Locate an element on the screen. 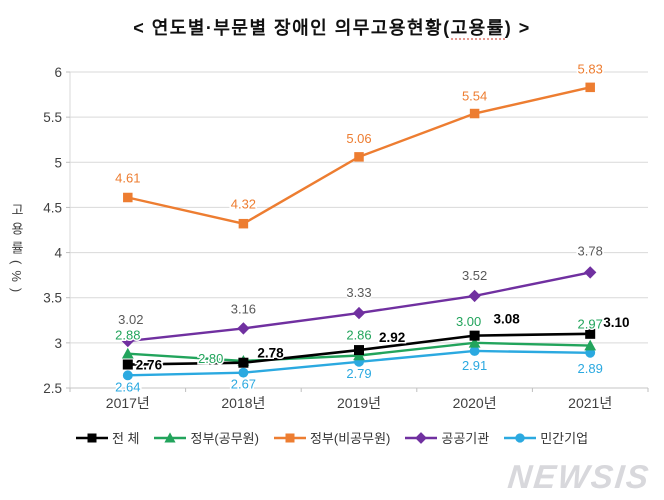 The height and width of the screenshot is (500, 664). data-label-total: 2.92 is located at coordinates (392, 337).